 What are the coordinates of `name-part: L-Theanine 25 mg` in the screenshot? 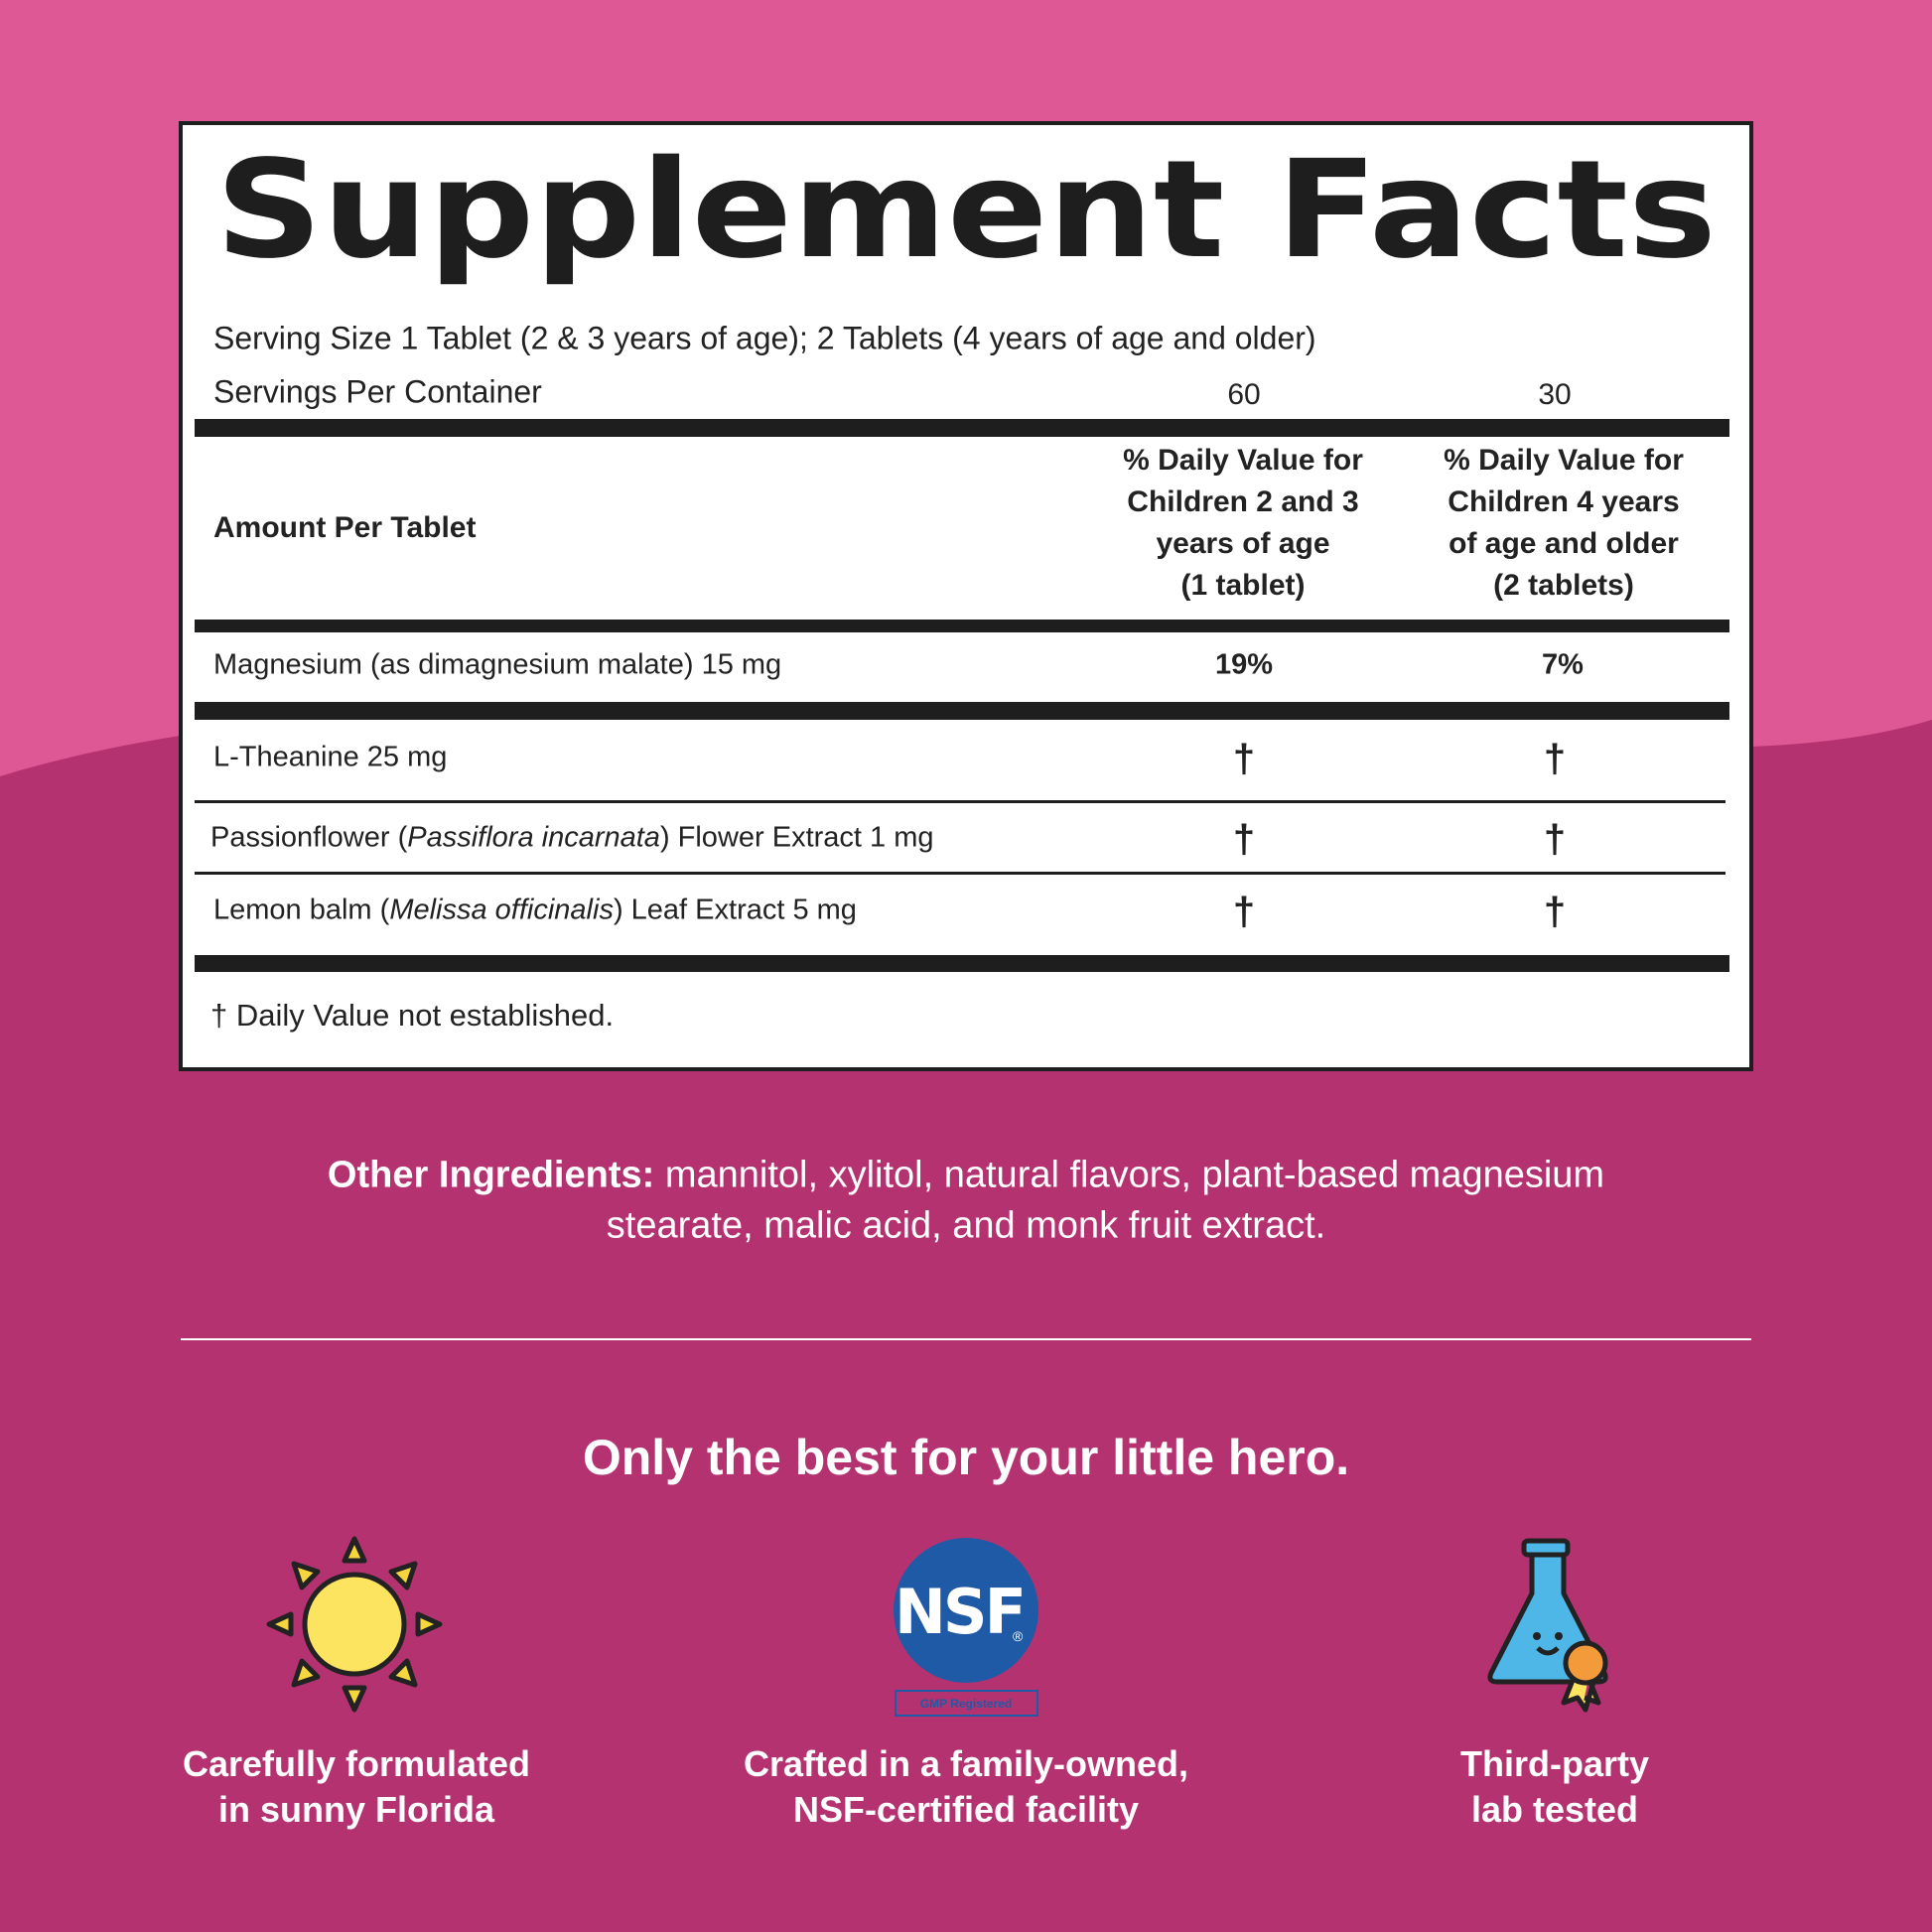 It's located at (330, 757).